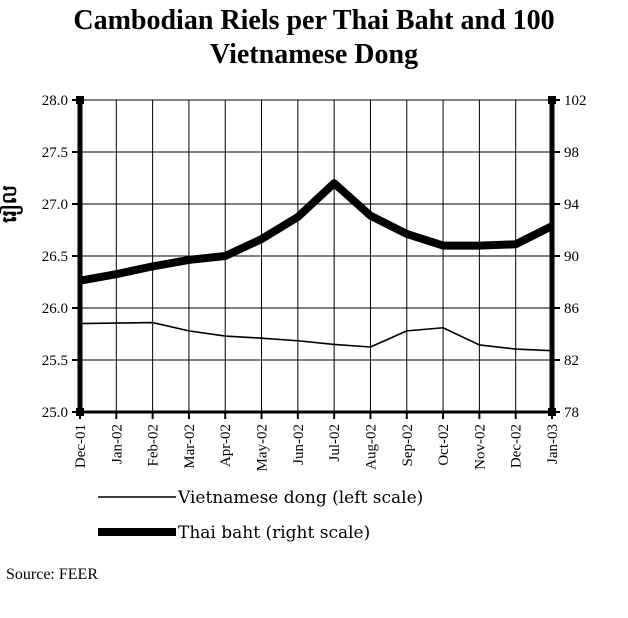 This screenshot has height=618, width=628. What do you see at coordinates (371, 447) in the screenshot?
I see `x-tick-label-8: Aug-02` at bounding box center [371, 447].